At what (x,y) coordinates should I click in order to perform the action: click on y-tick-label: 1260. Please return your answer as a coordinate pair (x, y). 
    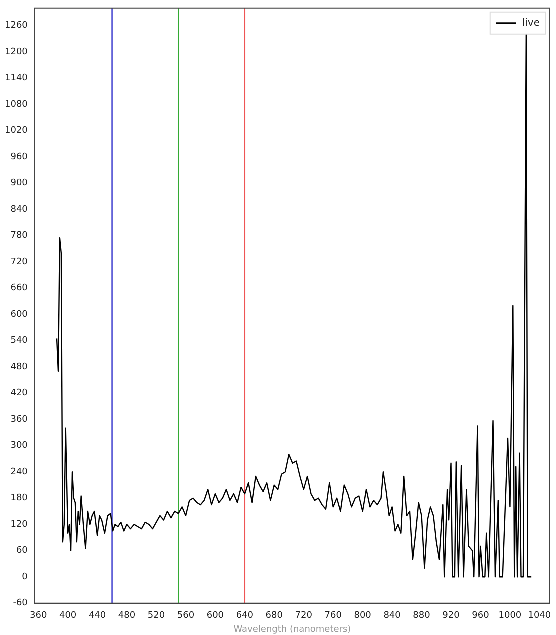
    Looking at the image, I should click on (16, 26).